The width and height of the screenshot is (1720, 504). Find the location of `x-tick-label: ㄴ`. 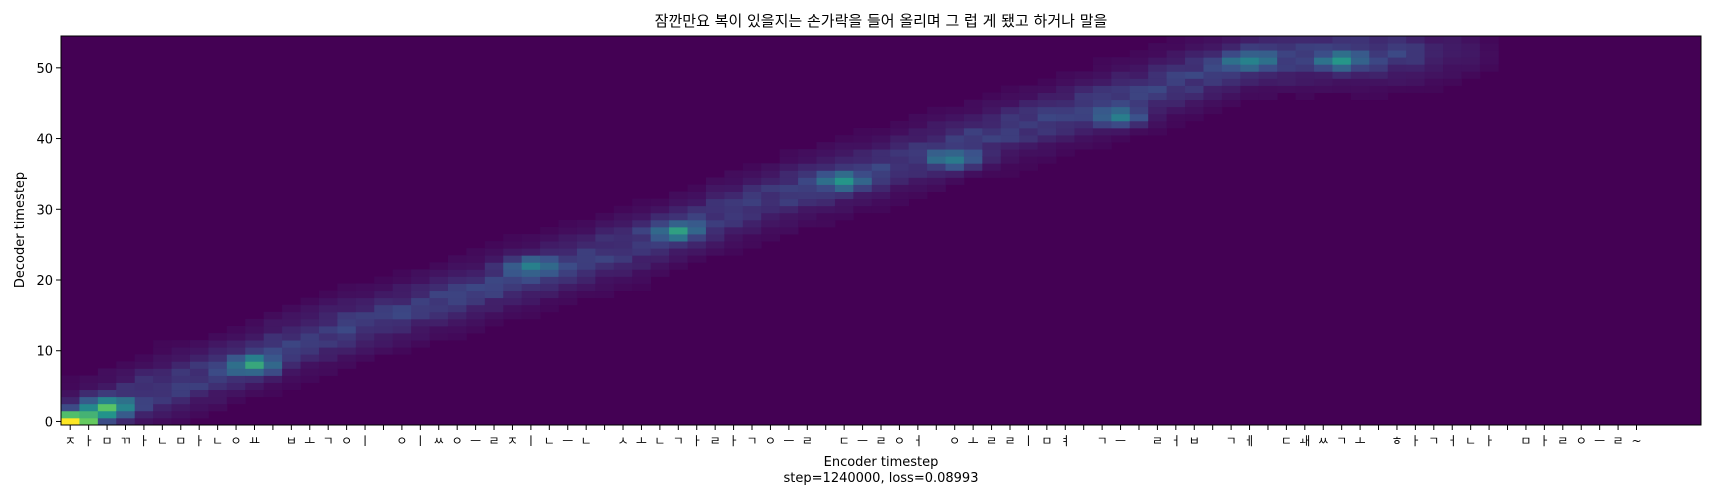

x-tick-label: ㄴ is located at coordinates (659, 441).